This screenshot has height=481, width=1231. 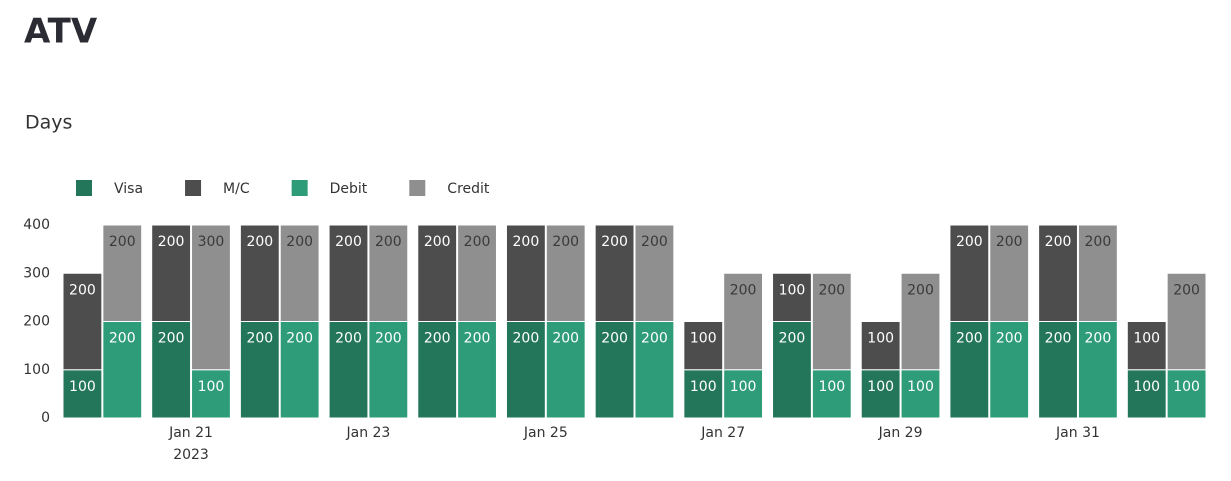 What do you see at coordinates (190, 433) in the screenshot?
I see `x-tick-label: Jan 21` at bounding box center [190, 433].